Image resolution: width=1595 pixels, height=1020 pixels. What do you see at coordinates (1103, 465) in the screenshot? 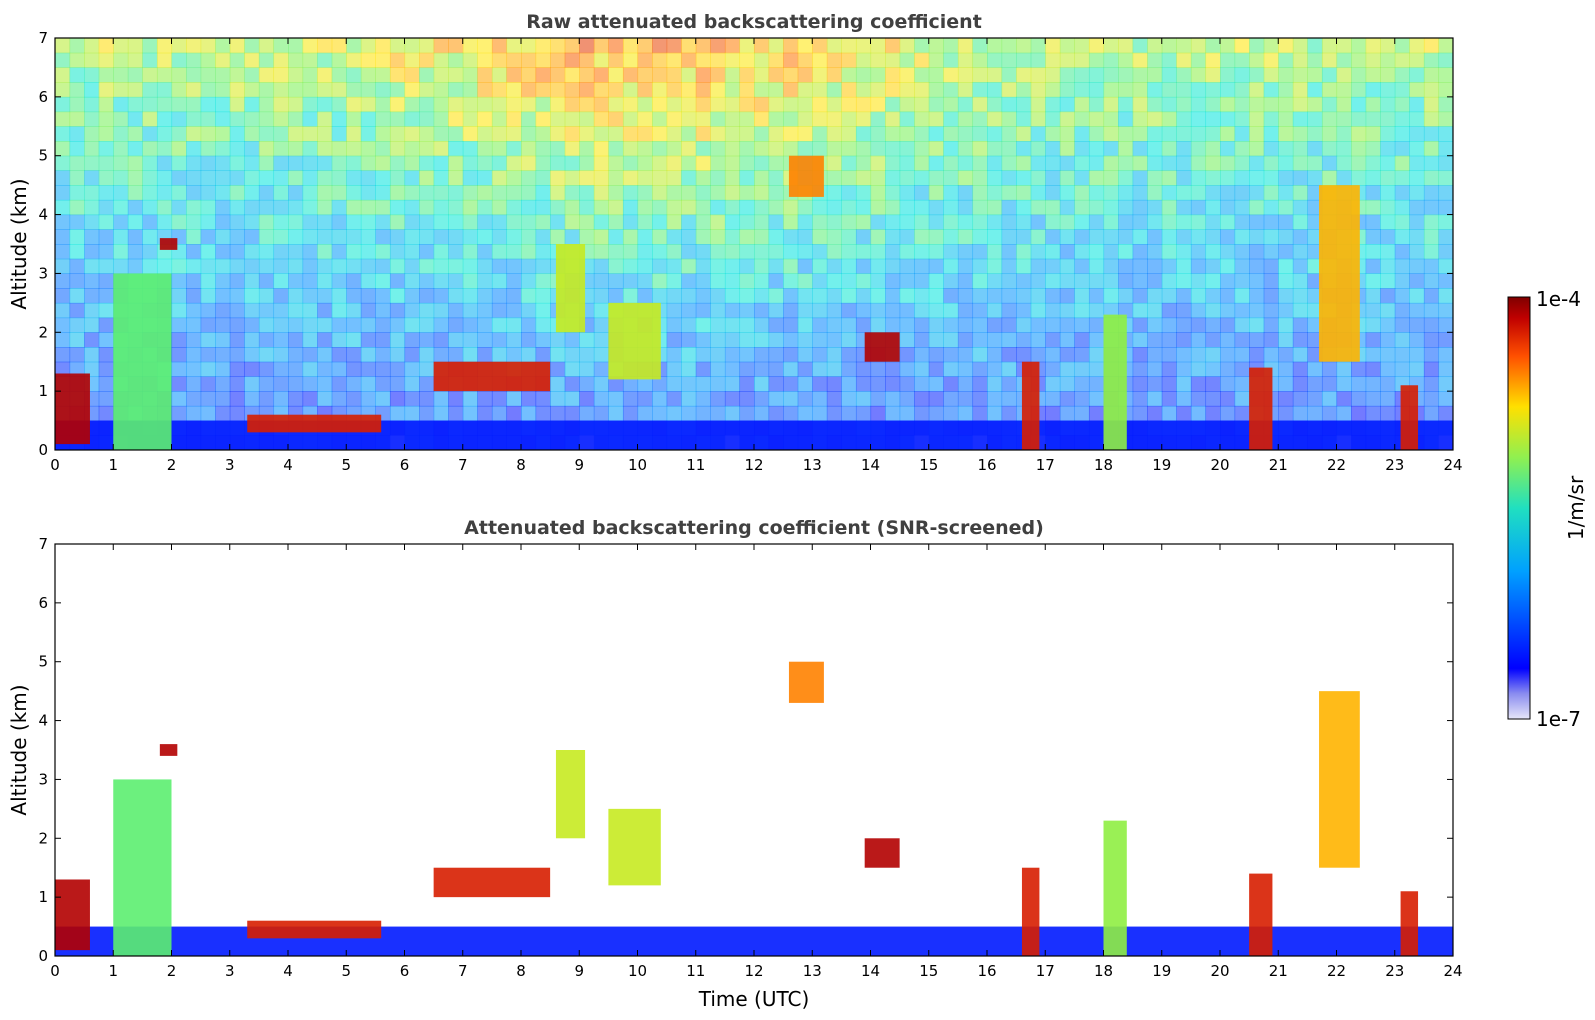
I see `x-tick-label: 18` at bounding box center [1103, 465].